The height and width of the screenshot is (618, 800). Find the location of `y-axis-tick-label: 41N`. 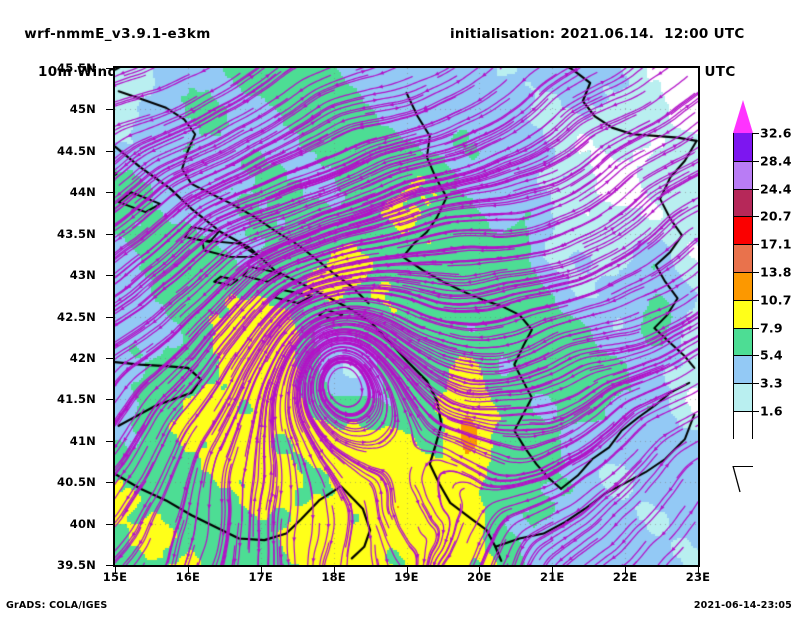

y-axis-tick-label: 41N is located at coordinates (82, 440).